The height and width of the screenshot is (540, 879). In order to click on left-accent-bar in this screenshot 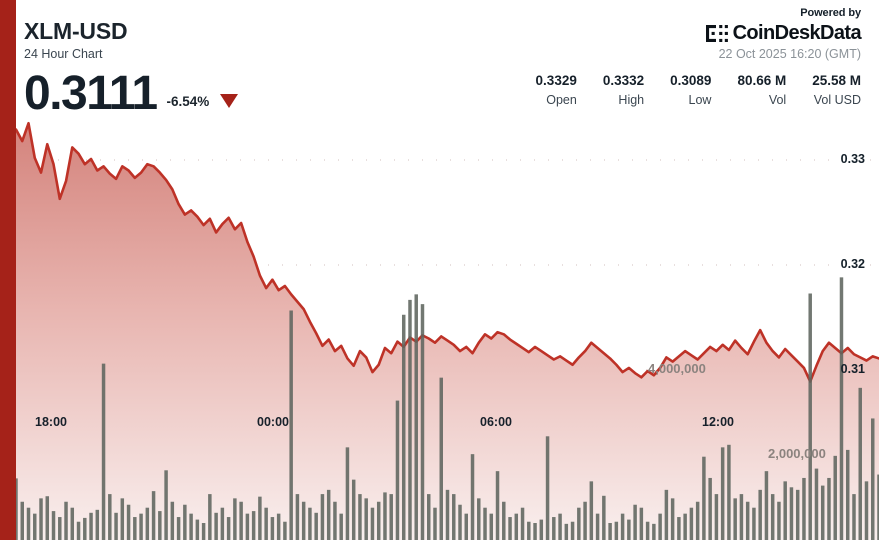, I will do `click(8, 270)`.